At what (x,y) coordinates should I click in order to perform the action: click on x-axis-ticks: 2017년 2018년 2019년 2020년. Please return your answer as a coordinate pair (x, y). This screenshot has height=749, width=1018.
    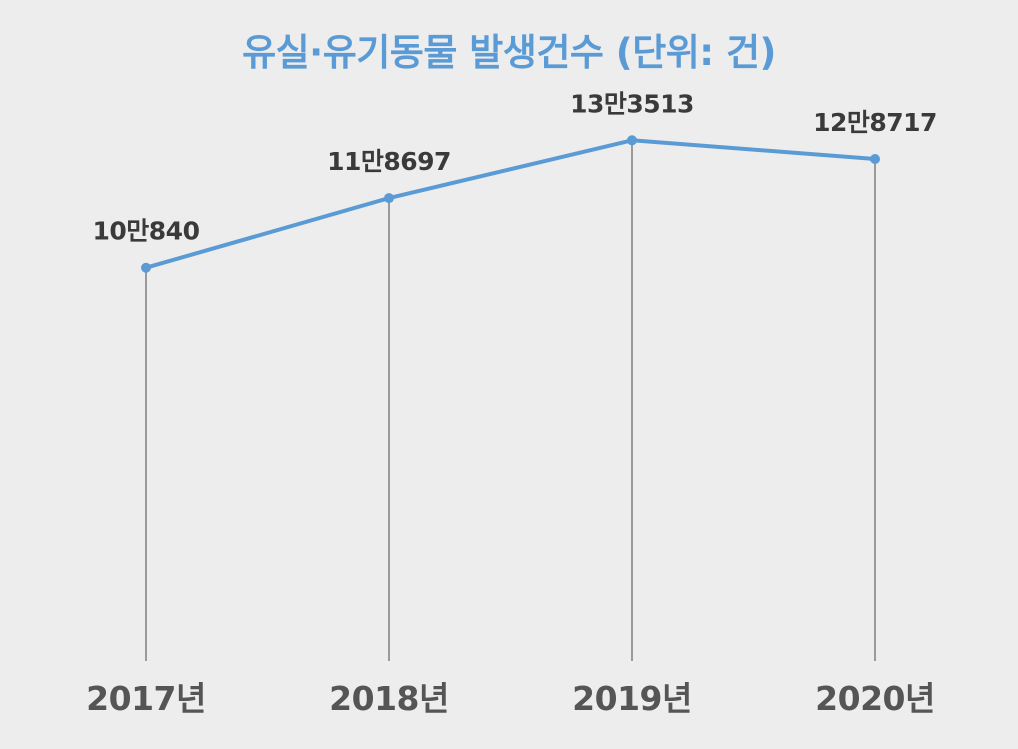
    Looking at the image, I should click on (510, 698).